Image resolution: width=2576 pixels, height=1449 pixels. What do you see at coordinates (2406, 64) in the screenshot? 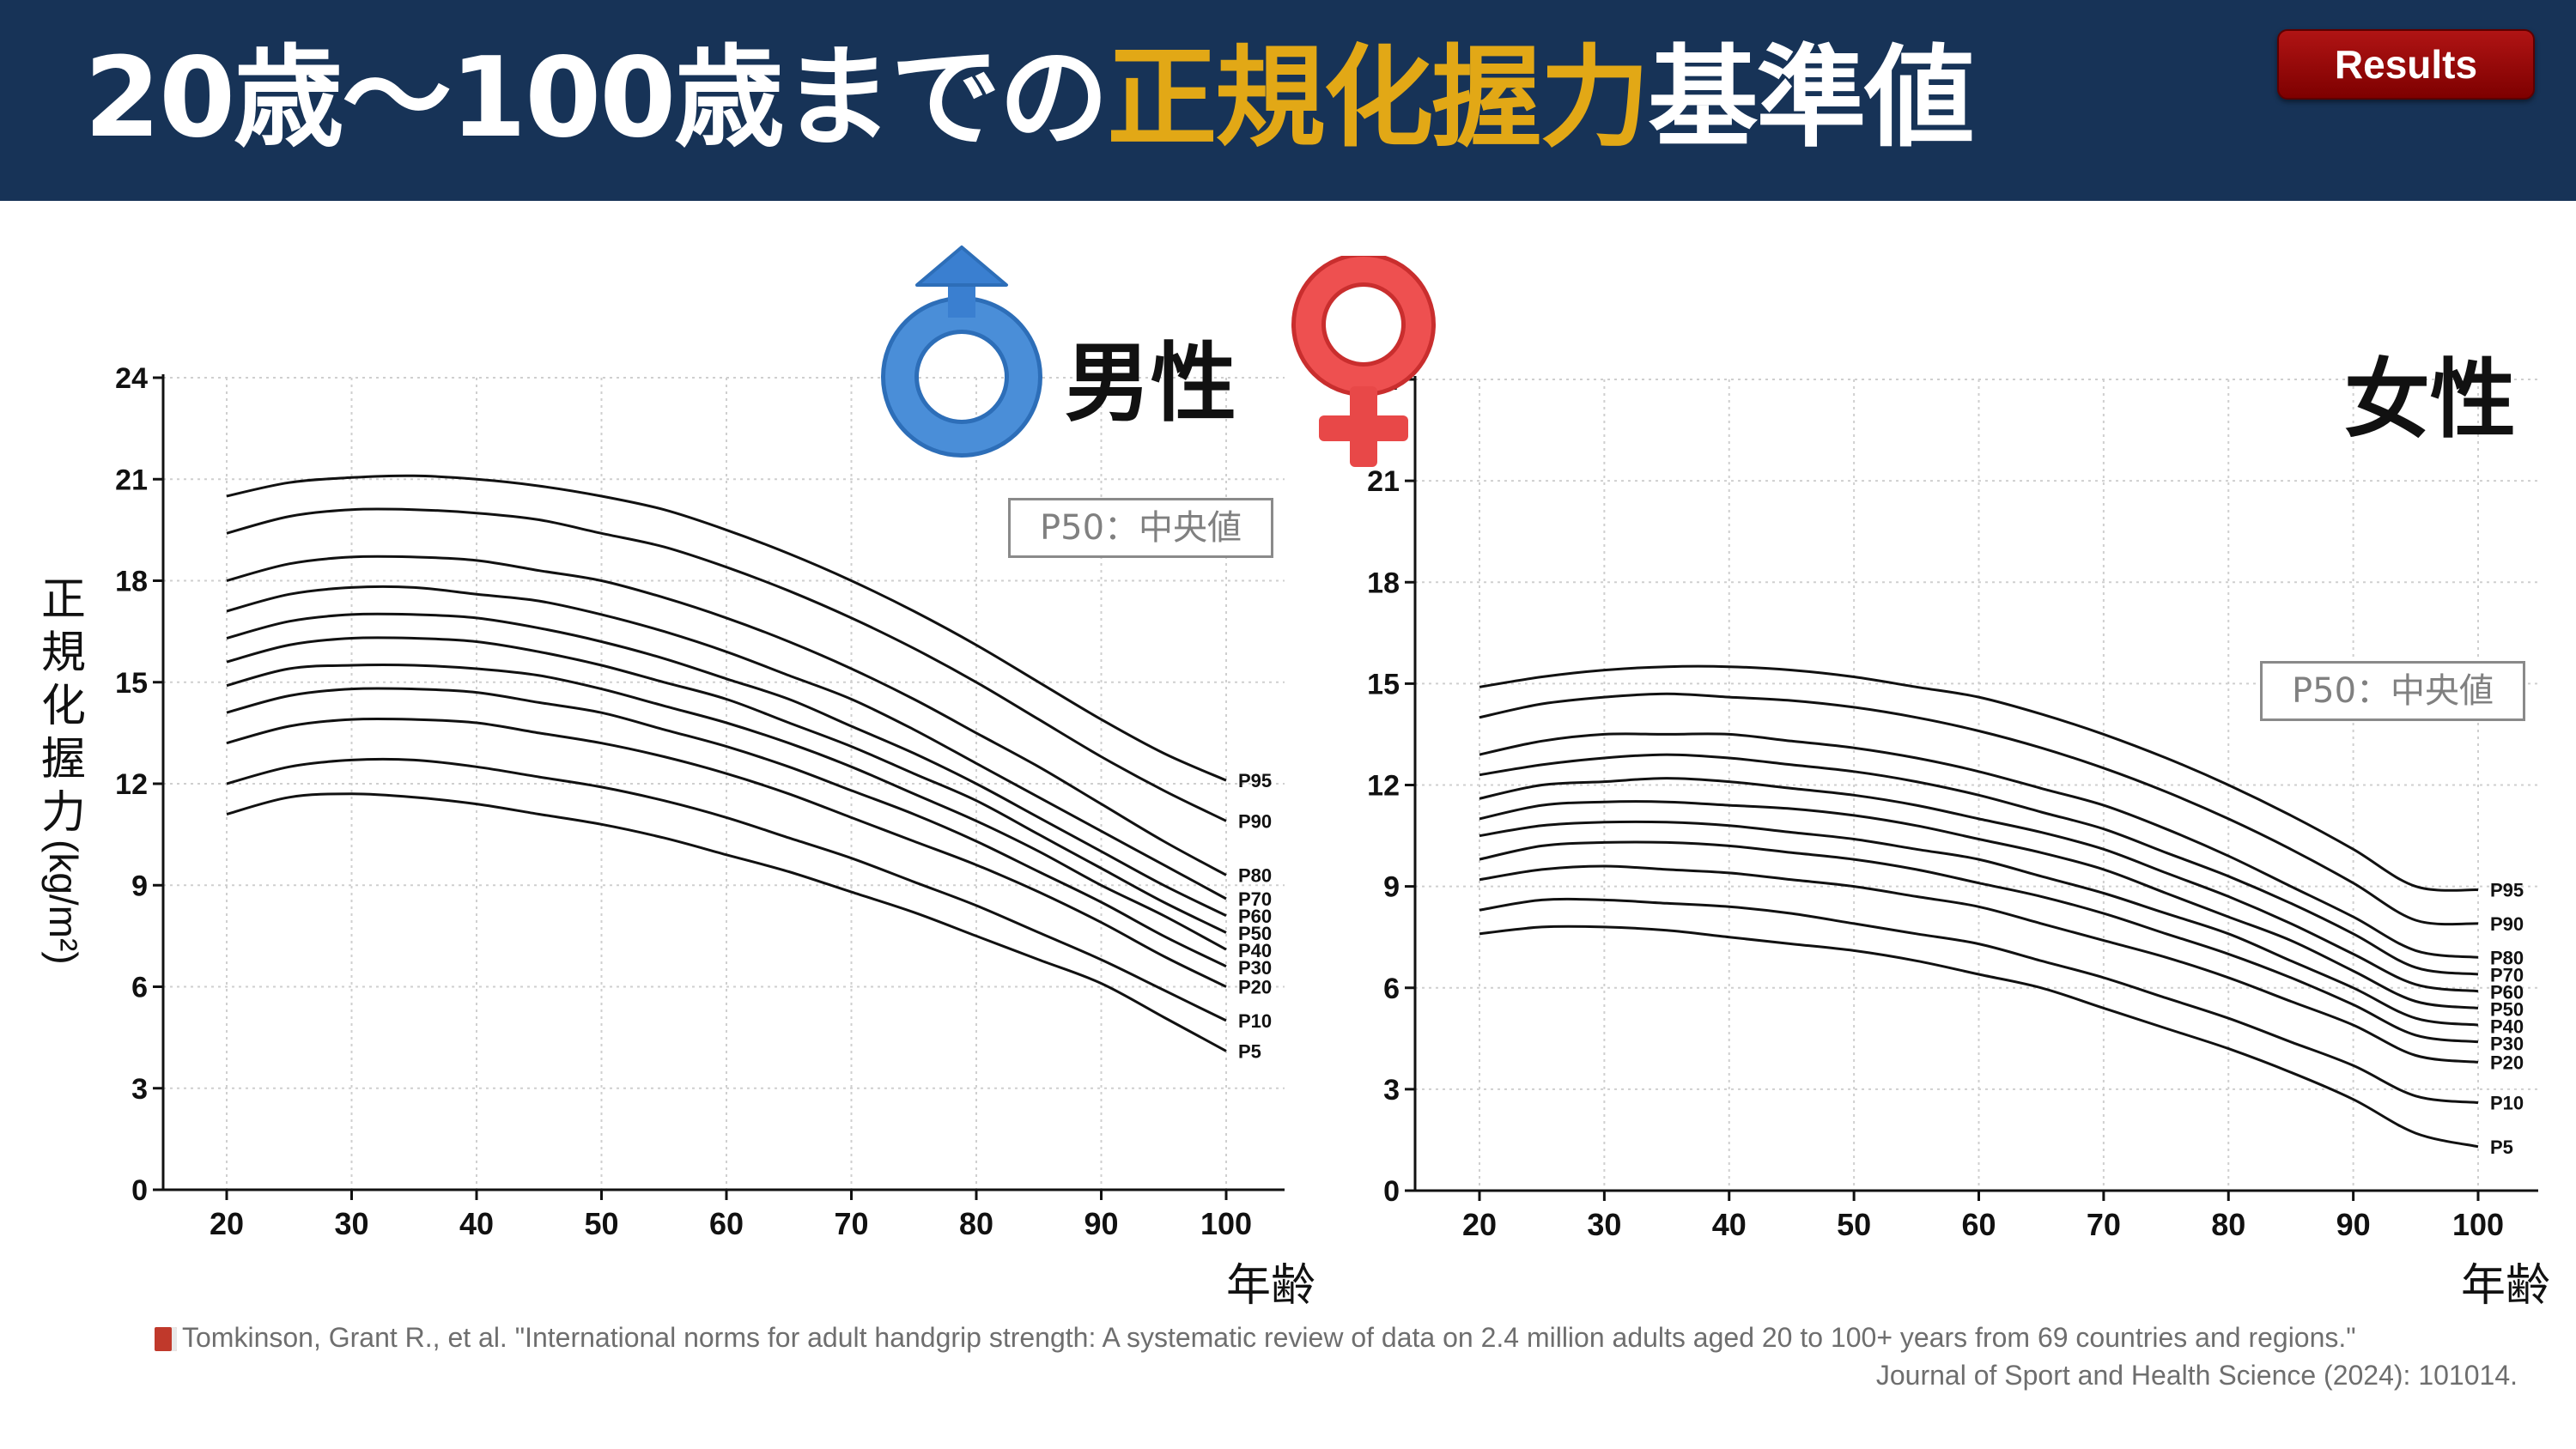
I see `results-badge: Results` at bounding box center [2406, 64].